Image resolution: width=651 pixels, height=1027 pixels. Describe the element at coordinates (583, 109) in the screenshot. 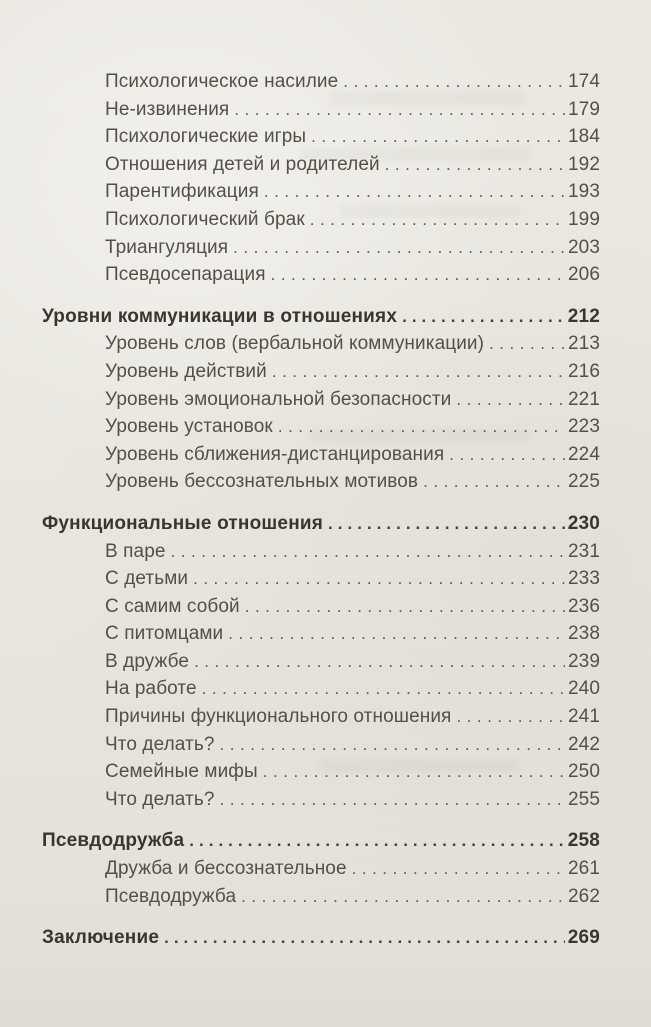

I see `toc-entry-page: 179` at that location.